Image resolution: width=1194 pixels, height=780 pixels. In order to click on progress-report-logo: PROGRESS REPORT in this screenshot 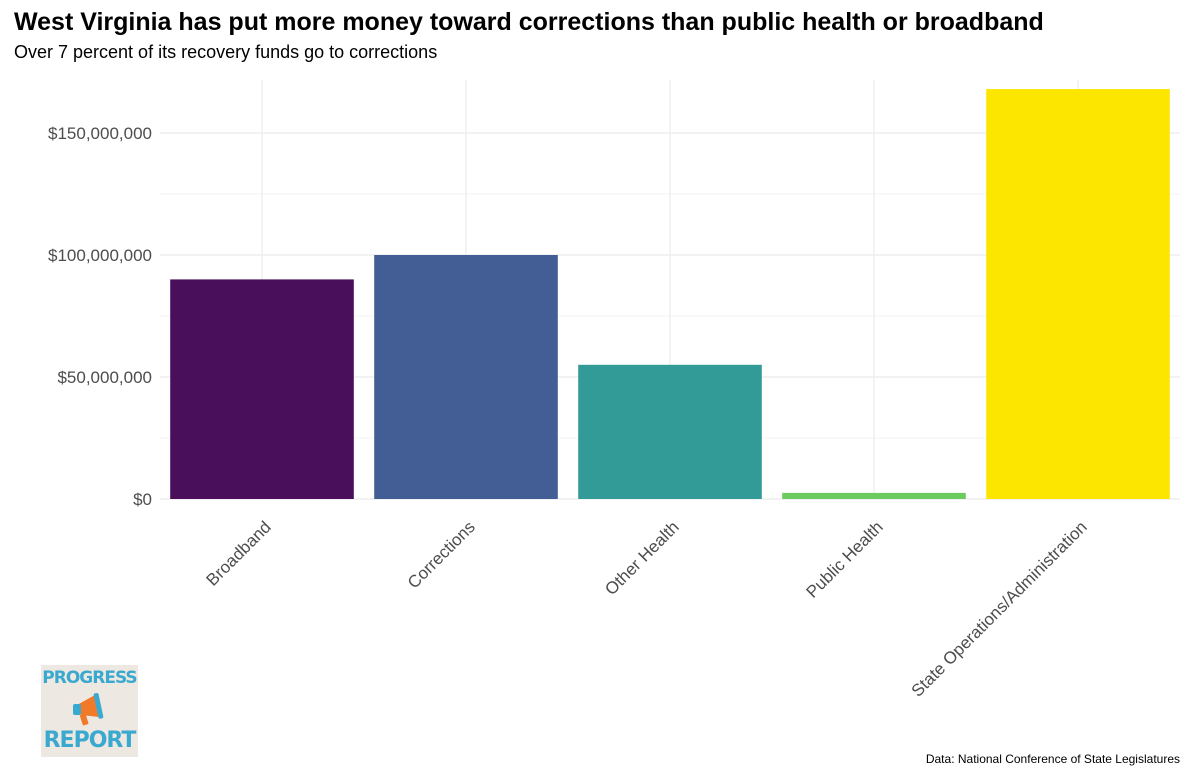, I will do `click(89, 711)`.